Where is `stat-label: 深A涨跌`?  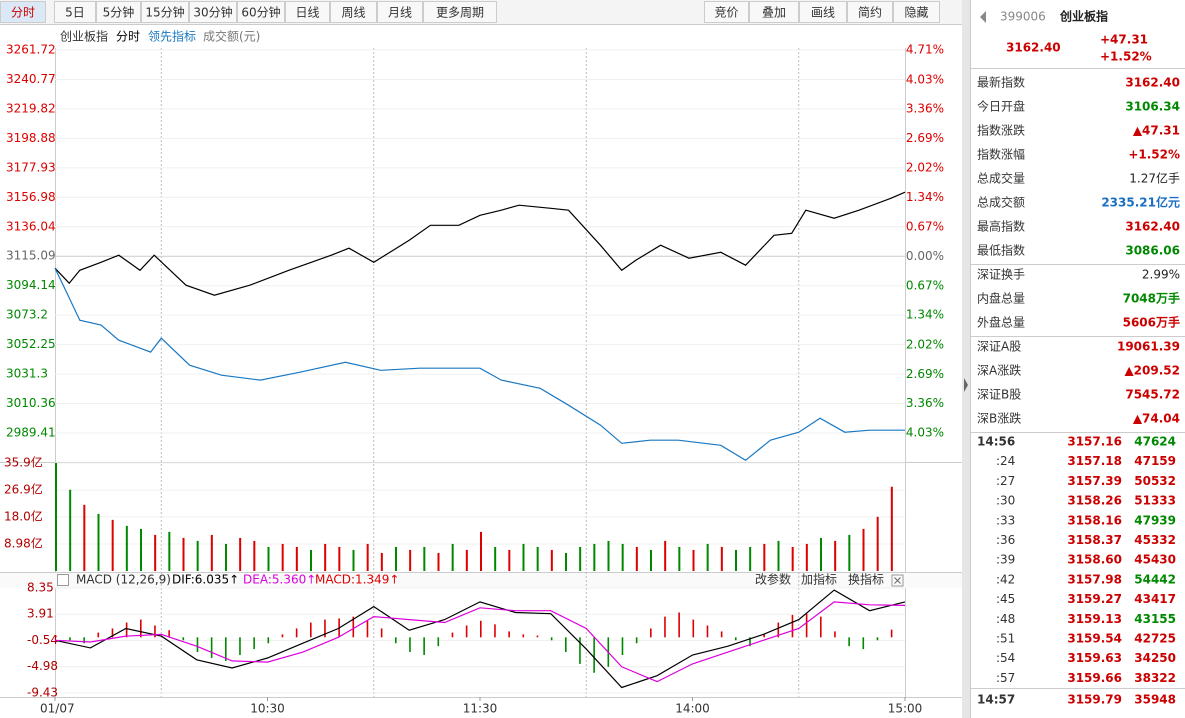
stat-label: 深A涨跌 is located at coordinates (999, 370).